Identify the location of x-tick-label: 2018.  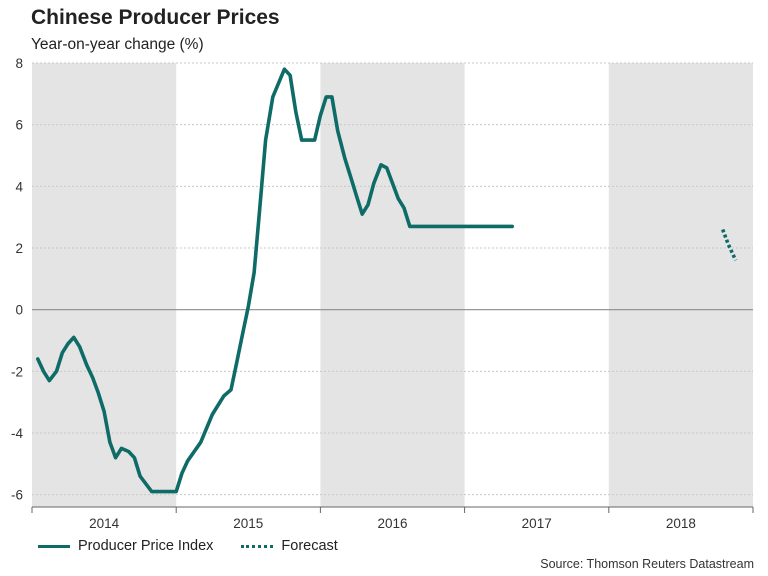
(681, 523).